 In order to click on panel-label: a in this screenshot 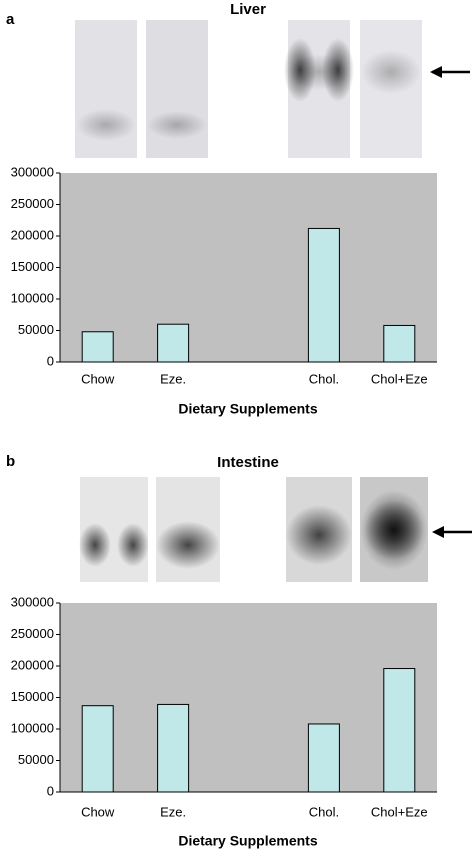, I will do `click(10, 19)`.